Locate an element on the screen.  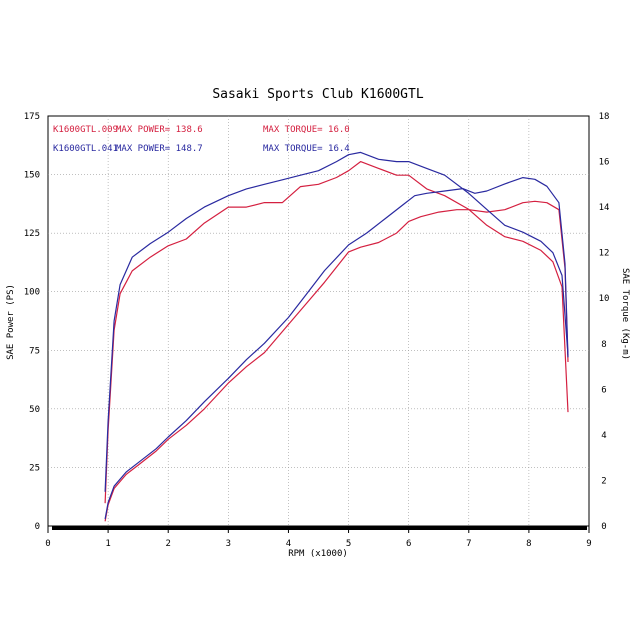
x-tick-label: 2 is located at coordinates (168, 544).